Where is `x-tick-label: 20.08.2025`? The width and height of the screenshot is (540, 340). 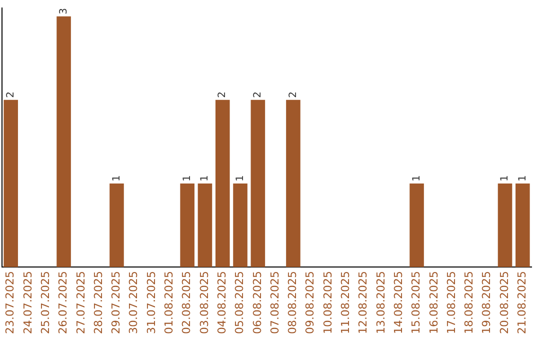 x-tick-label: 20.08.2025 is located at coordinates (504, 302).